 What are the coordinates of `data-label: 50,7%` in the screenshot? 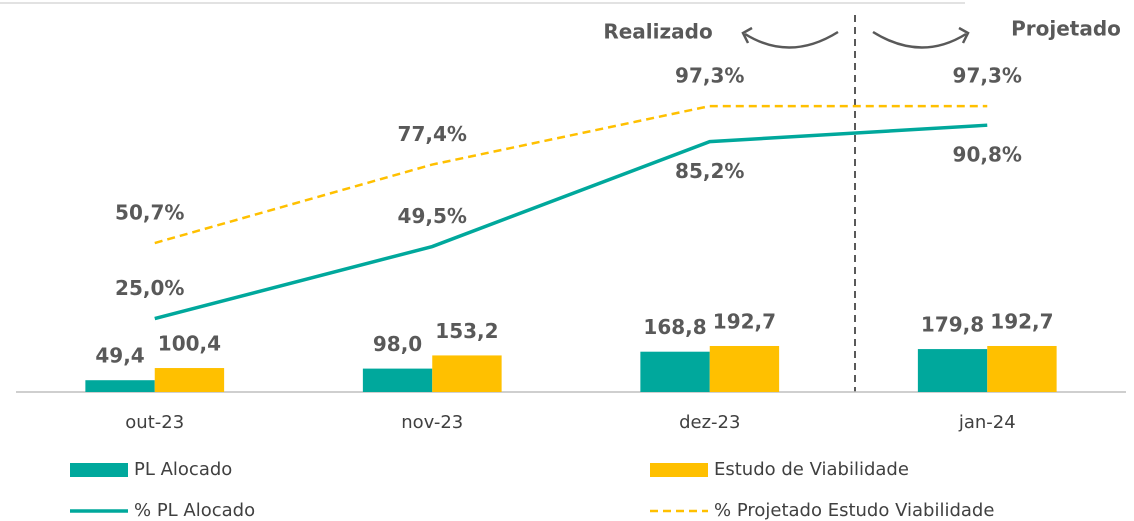 It's located at (149, 213).